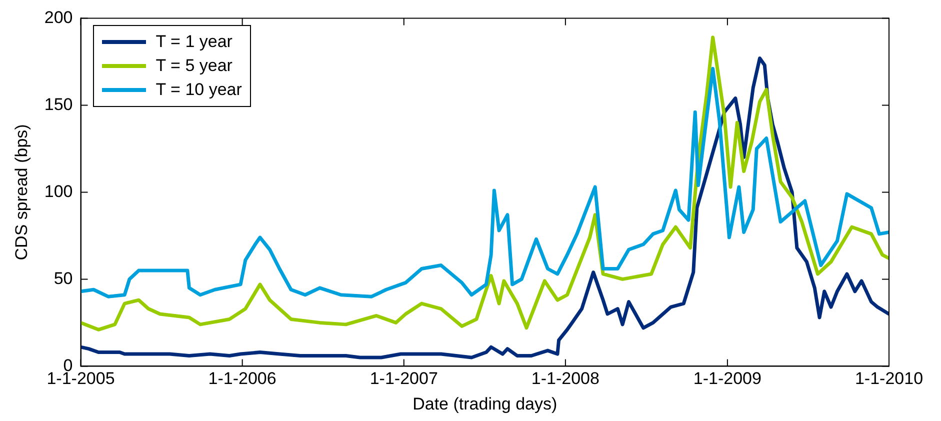  What do you see at coordinates (889, 378) in the screenshot?
I see `x-tick-label: 1-1-2010` at bounding box center [889, 378].